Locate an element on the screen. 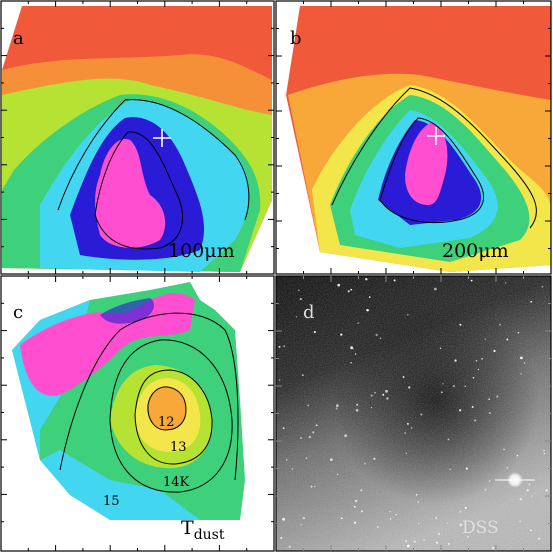 The height and width of the screenshot is (553, 553). panel-d-caption: DSS is located at coordinates (480, 528).